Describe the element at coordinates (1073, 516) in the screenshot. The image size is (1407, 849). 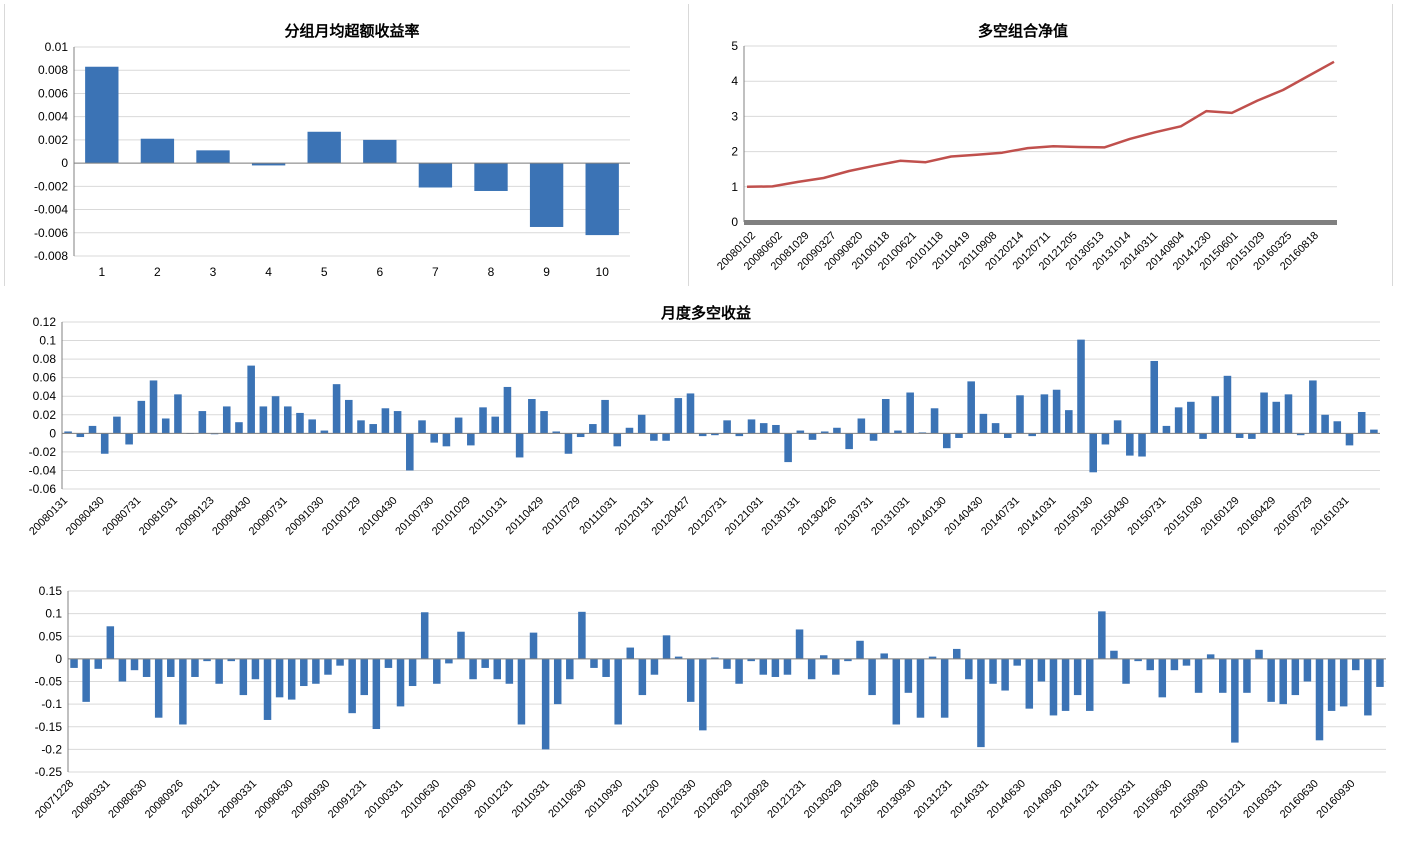
I see `x-tick-label: 20150130` at that location.